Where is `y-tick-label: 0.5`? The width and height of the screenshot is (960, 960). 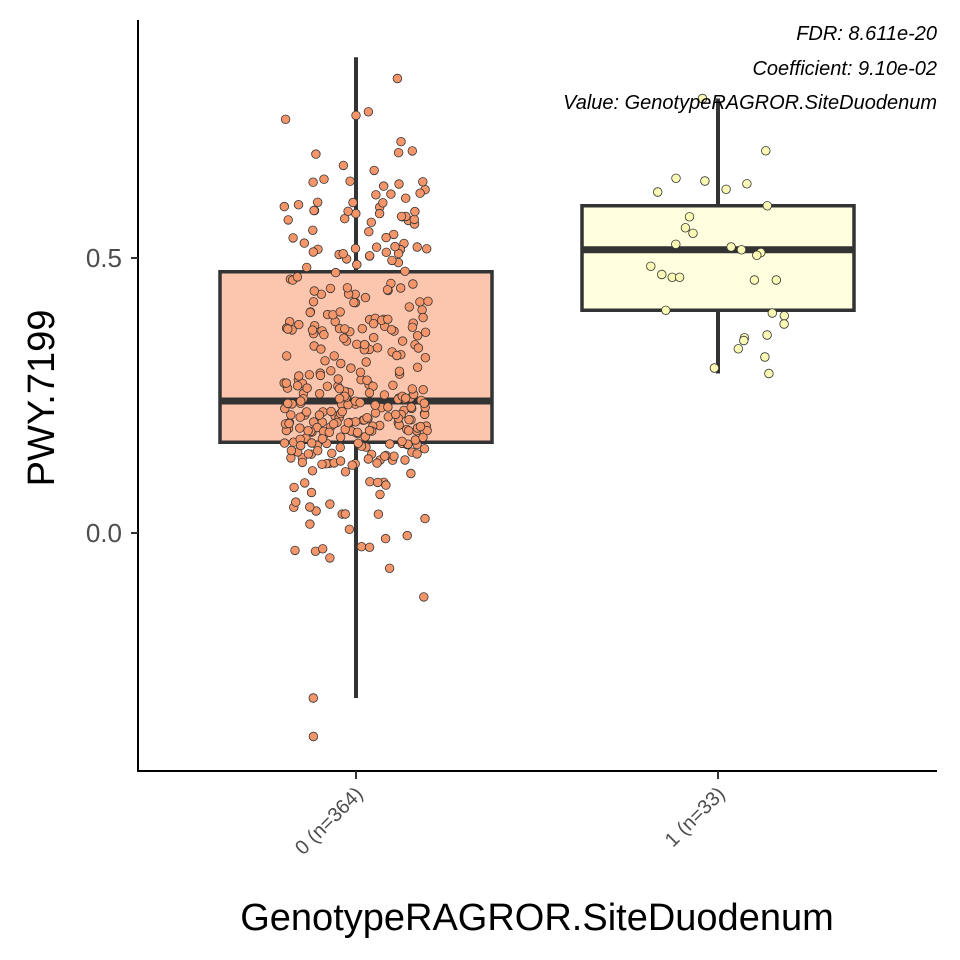
y-tick-label: 0.5 is located at coordinates (104, 258).